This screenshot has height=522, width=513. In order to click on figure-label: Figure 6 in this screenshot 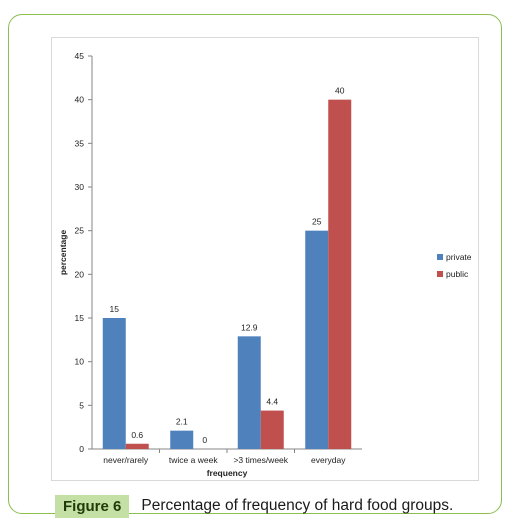, I will do `click(92, 506)`.